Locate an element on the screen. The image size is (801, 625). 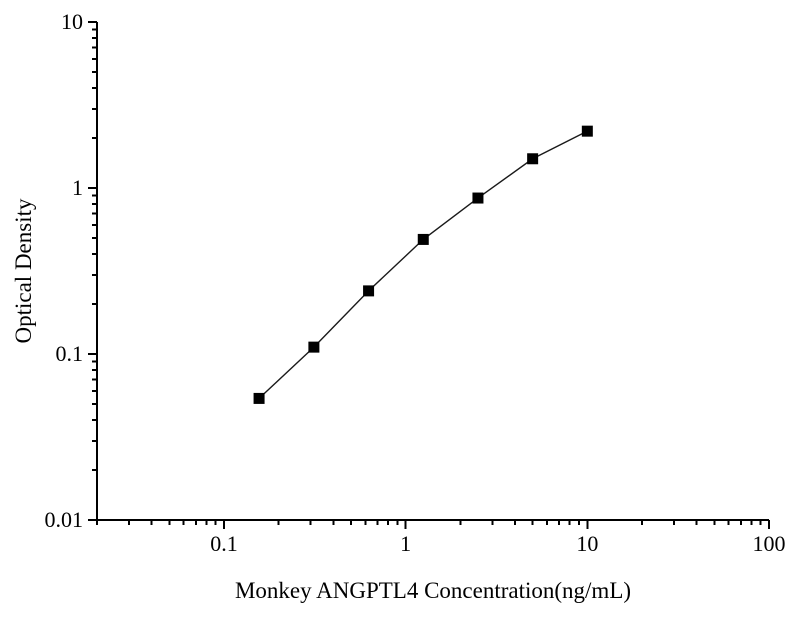
y-axis-title: Optical Density is located at coordinates (23, 271).